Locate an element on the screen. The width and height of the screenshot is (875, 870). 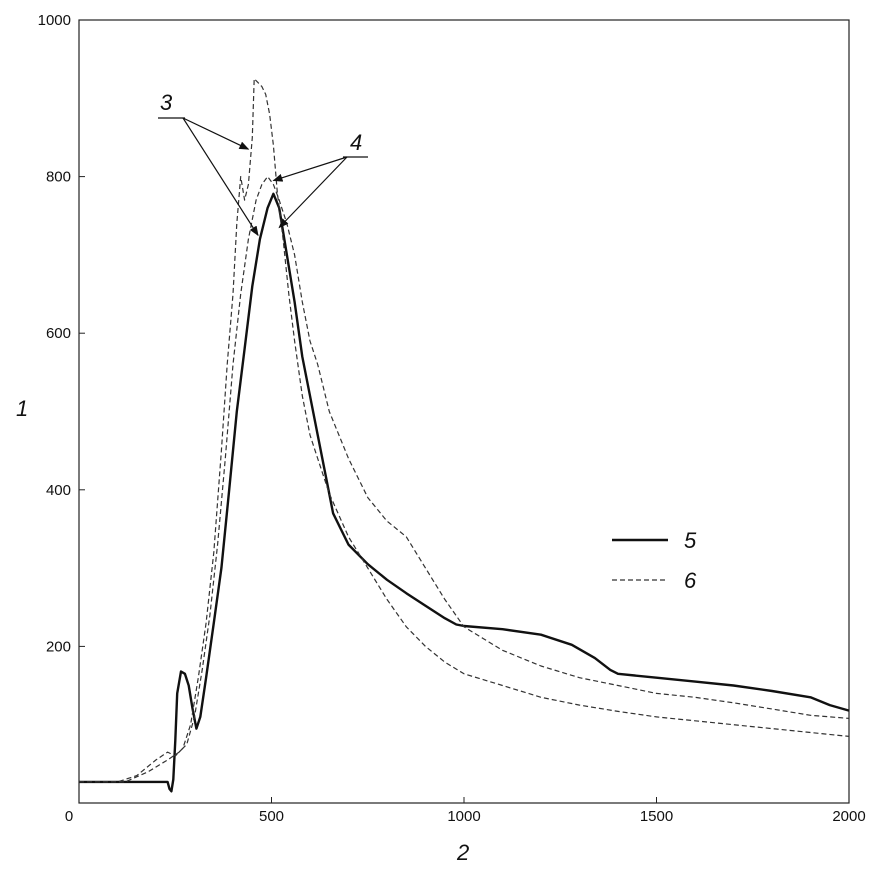
x-tick-label: 500 is located at coordinates (271, 816).